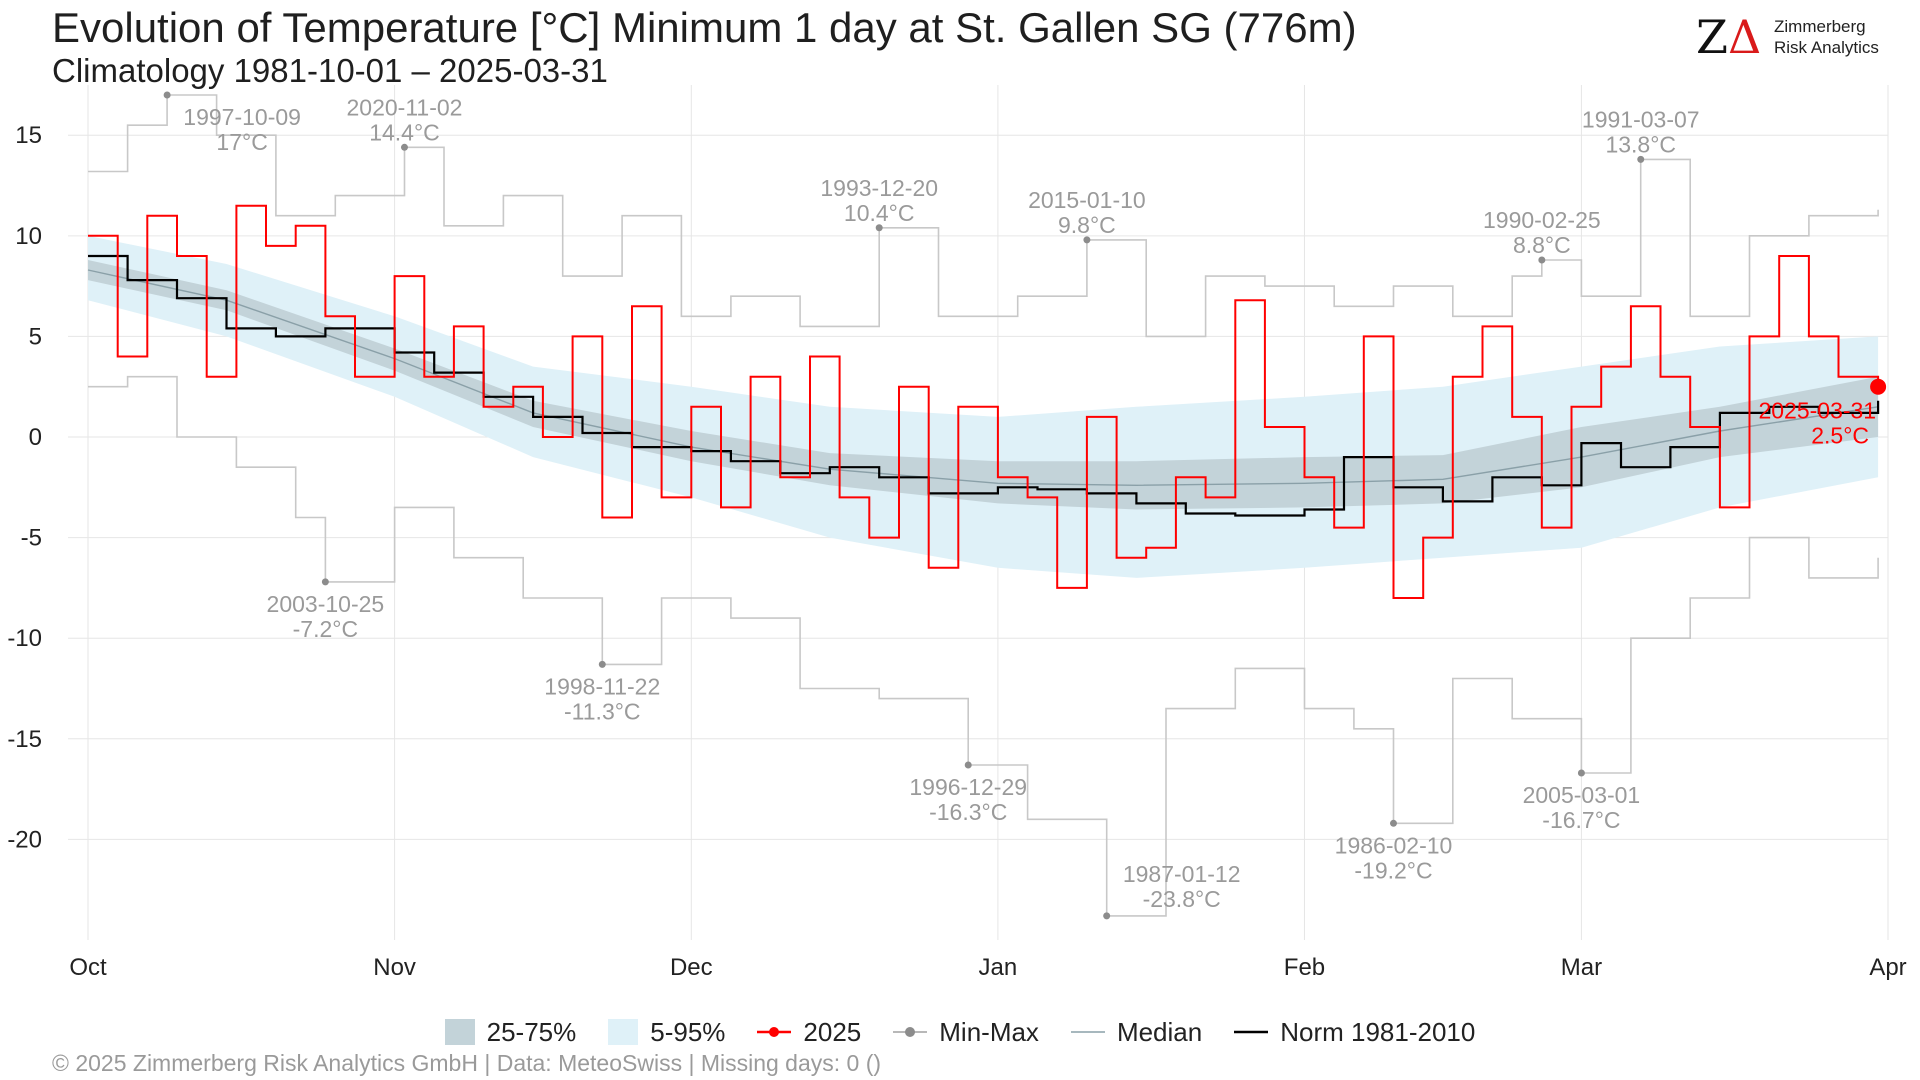 This screenshot has height=1080, width=1920. Describe the element at coordinates (1087, 200) in the screenshot. I see `record-date-label: 2015-01-10` at that location.